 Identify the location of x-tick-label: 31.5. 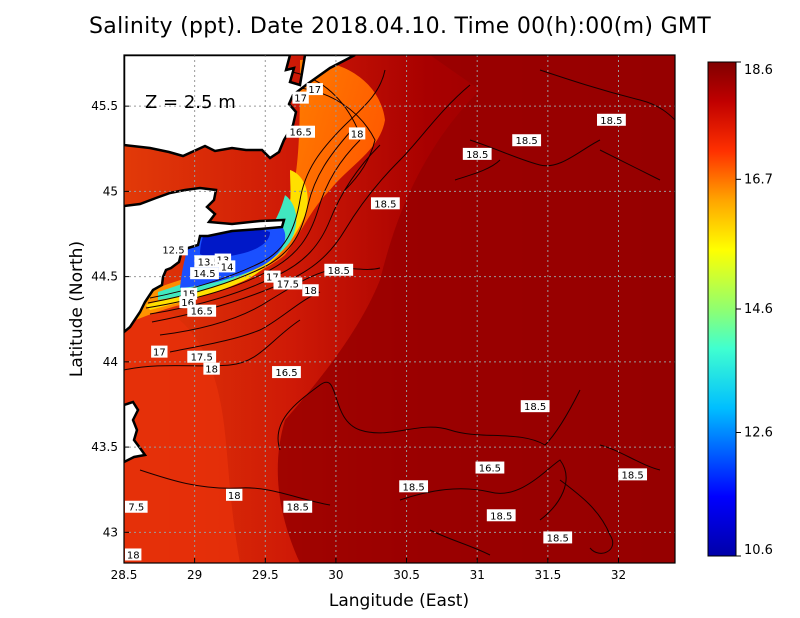
(547, 575).